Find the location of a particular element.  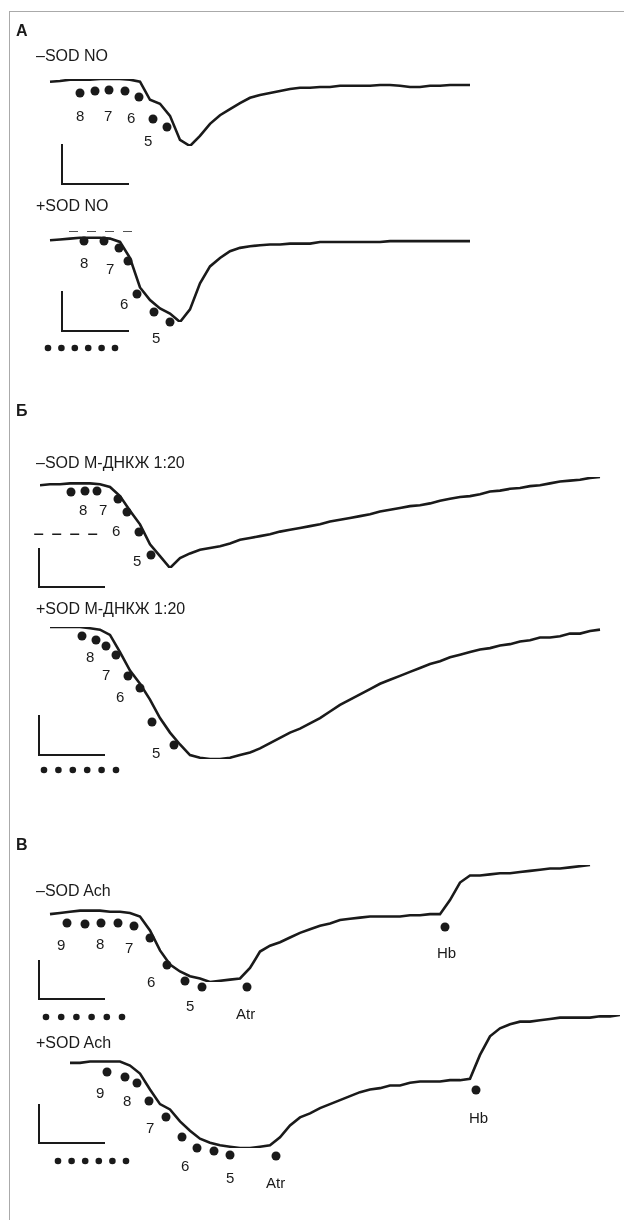

text: 6 is located at coordinates (185, 1165).